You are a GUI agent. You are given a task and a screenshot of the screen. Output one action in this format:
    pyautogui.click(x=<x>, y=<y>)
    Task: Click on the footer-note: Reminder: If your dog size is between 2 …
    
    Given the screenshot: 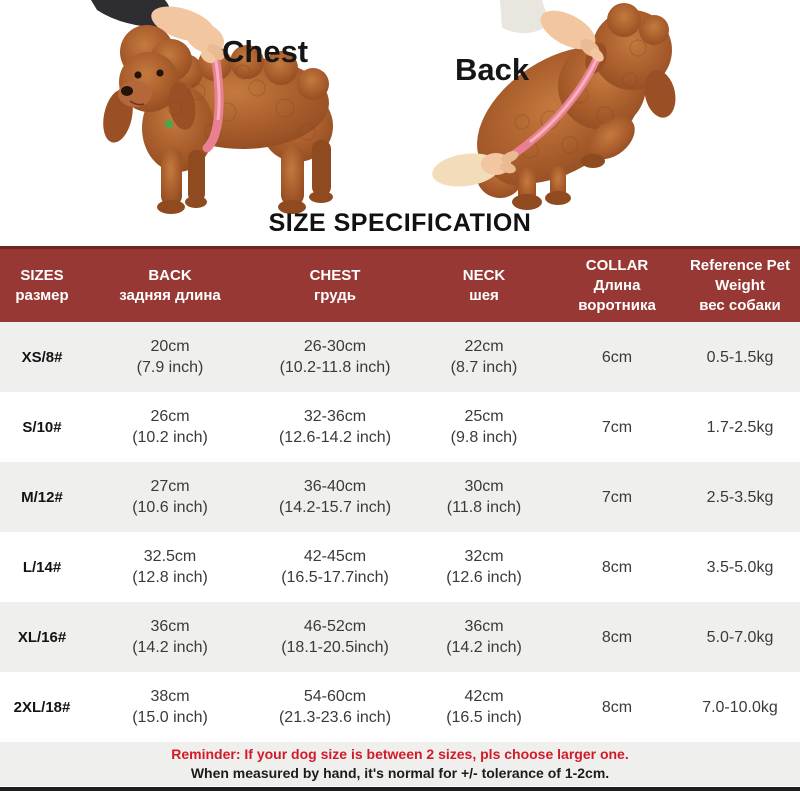 What is the action you would take?
    pyautogui.click(x=400, y=764)
    